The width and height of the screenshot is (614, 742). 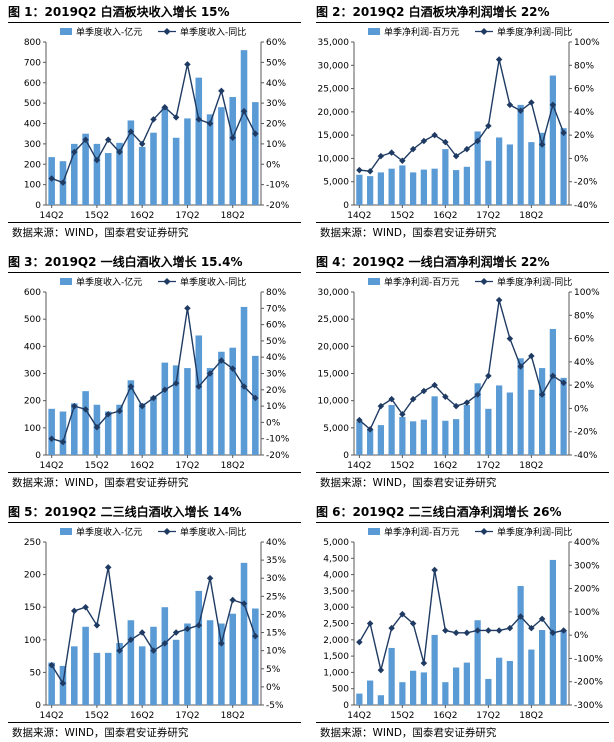 What do you see at coordinates (336, 608) in the screenshot?
I see `left-tick-label: 3,000` at bounding box center [336, 608].